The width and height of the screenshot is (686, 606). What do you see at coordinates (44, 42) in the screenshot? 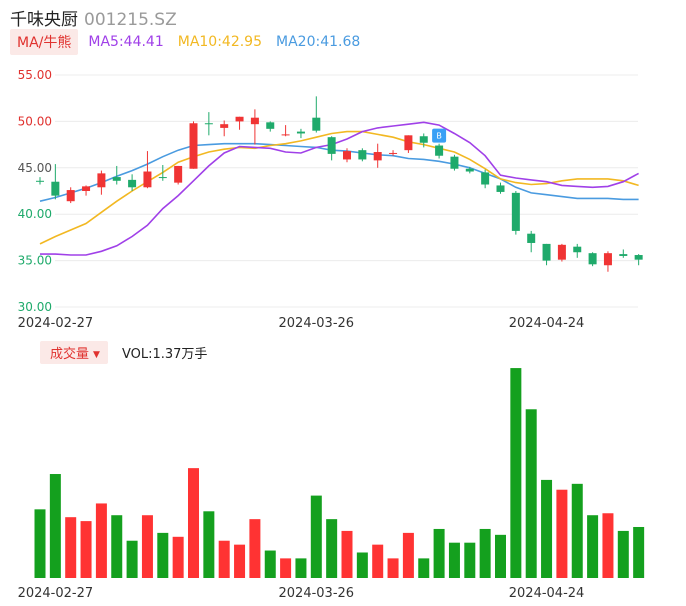
I see `ma-indicator-selector: MA/牛熊` at bounding box center [44, 42].